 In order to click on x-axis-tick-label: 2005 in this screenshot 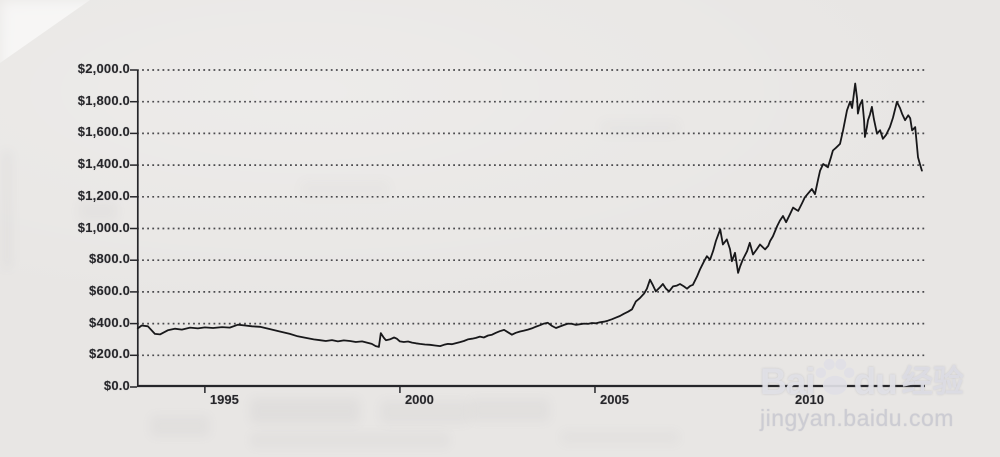, I will do `click(614, 399)`.